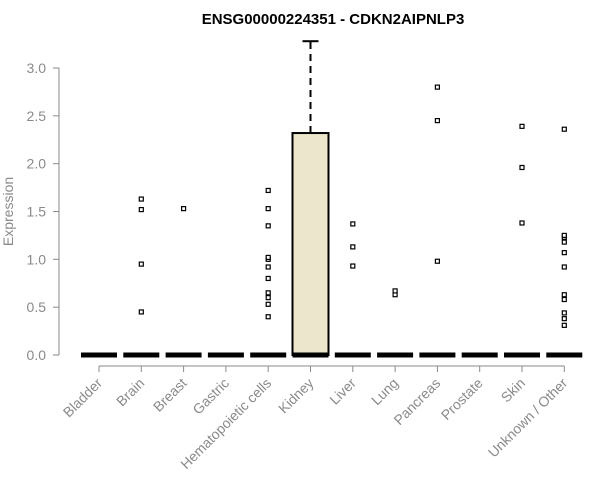 The image size is (600, 500). Describe the element at coordinates (37, 355) in the screenshot. I see `y-tick-label: 0.0` at that location.